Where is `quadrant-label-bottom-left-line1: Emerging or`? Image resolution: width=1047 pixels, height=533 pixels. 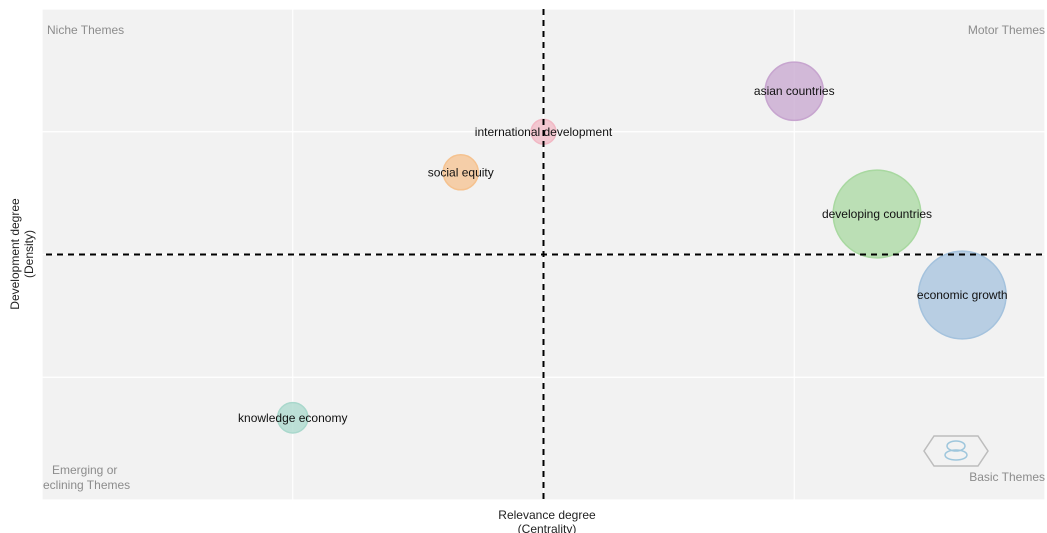 quadrant-label-bottom-left-line1: Emerging or is located at coordinates (84, 470).